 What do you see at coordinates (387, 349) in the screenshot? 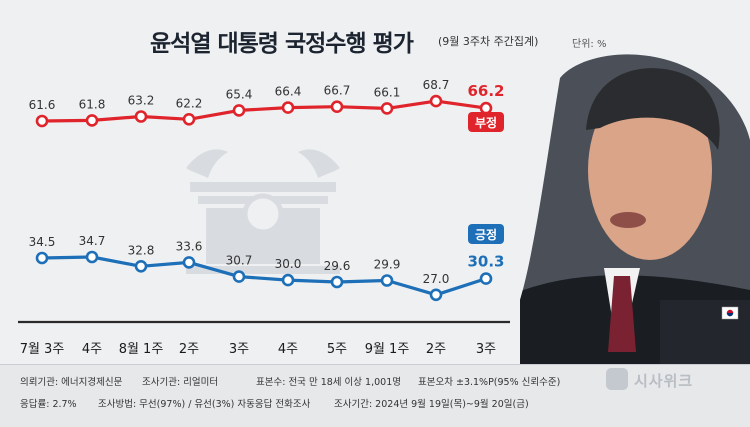
I see `x-tick-label: 9월 1주` at bounding box center [387, 349].